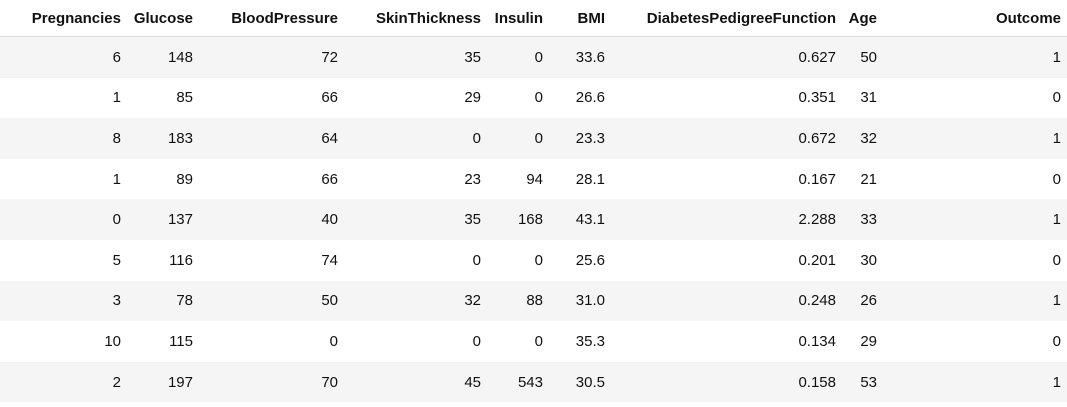 The width and height of the screenshot is (1067, 407). I want to click on cell-diabetes-pedigree-function: 0.134, so click(817, 341).